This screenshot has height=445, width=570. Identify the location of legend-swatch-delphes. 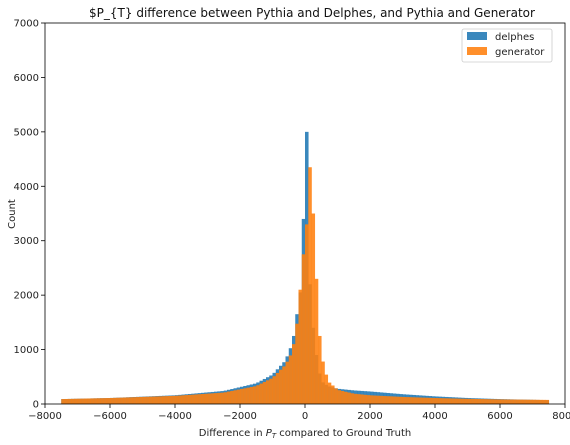
(477, 36).